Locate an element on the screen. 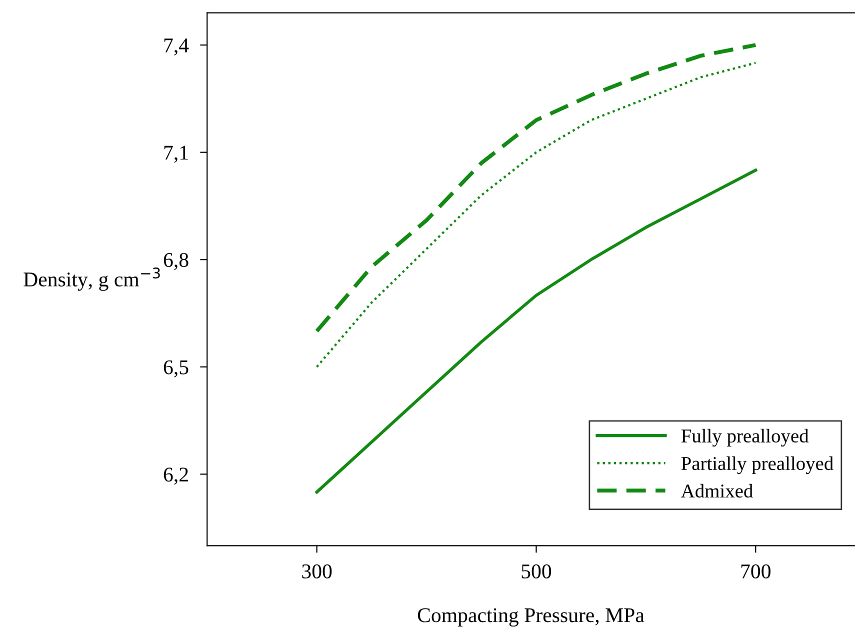  y-tick-label: 6,5 is located at coordinates (176, 369).